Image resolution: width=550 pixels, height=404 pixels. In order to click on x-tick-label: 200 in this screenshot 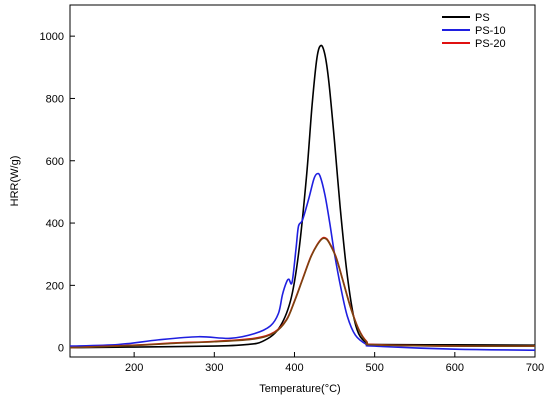, I will do `click(134, 368)`.